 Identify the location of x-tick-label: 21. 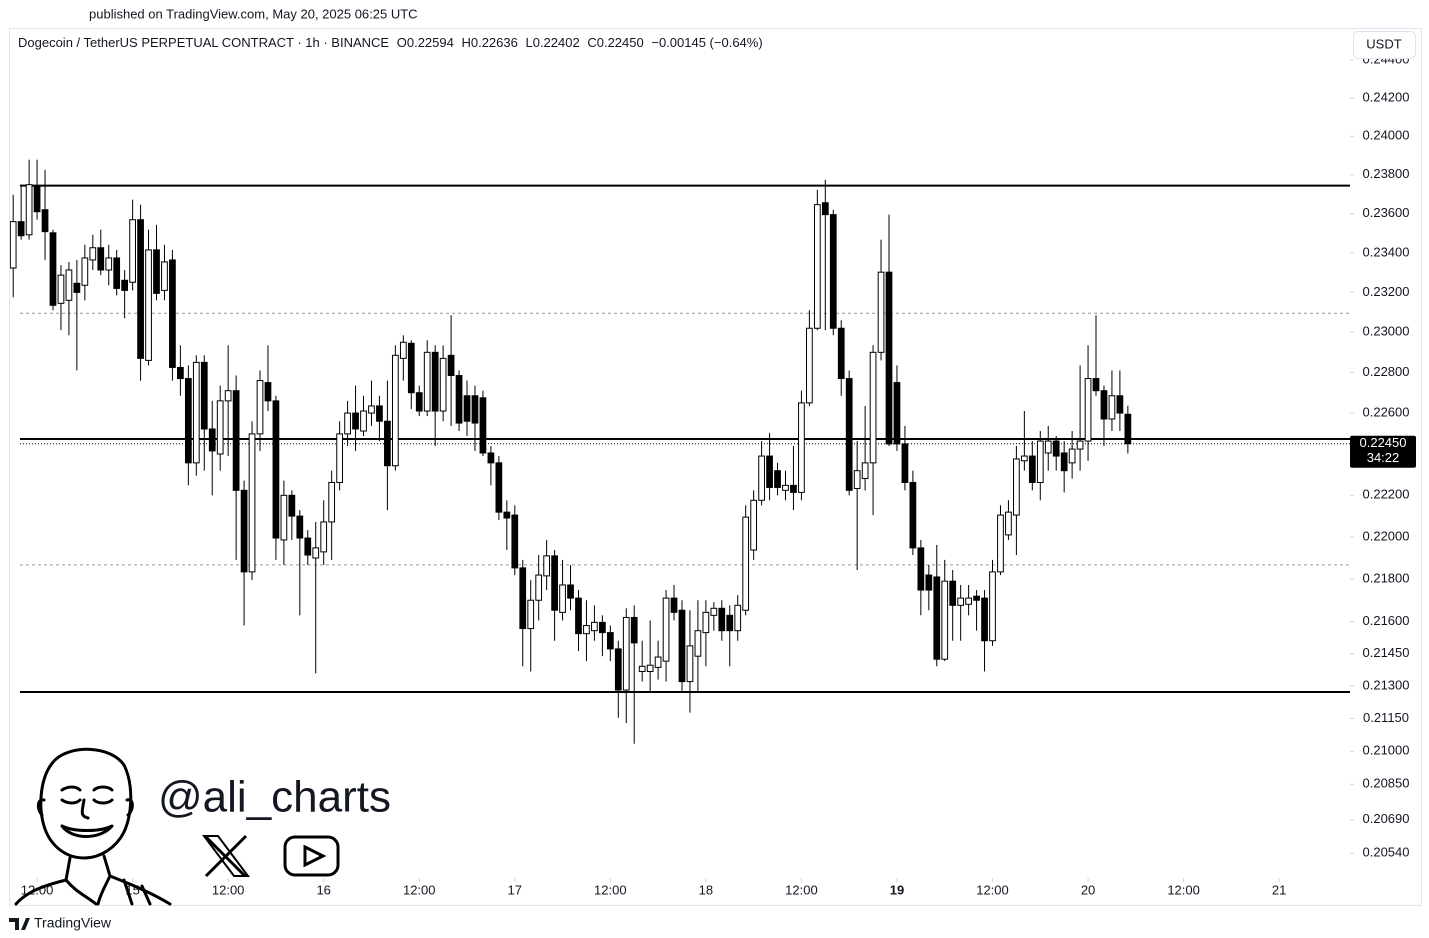
(1279, 889).